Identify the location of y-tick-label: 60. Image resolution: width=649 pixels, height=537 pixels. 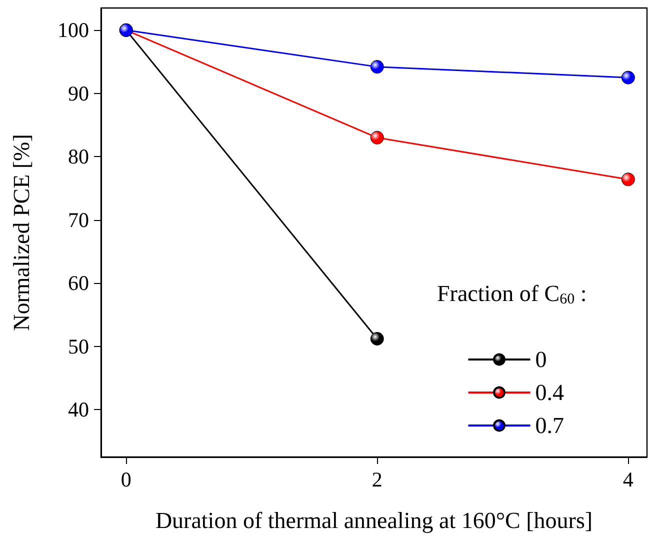
(78, 283).